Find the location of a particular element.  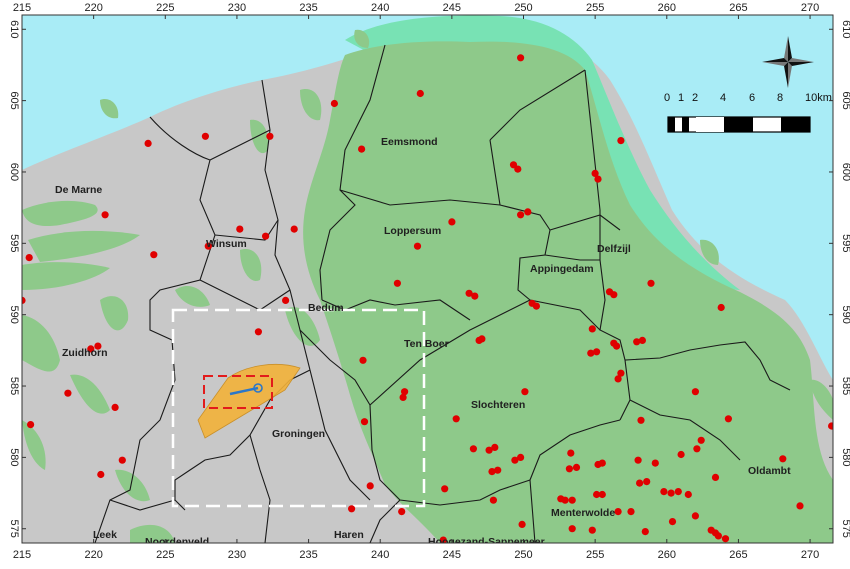

x-tick-label: 220 is located at coordinates (93, 555).